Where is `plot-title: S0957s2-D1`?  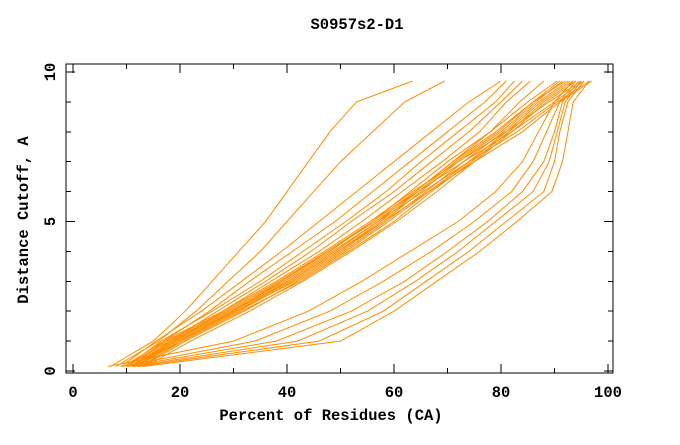 plot-title: S0957s2-D1 is located at coordinates (356, 25).